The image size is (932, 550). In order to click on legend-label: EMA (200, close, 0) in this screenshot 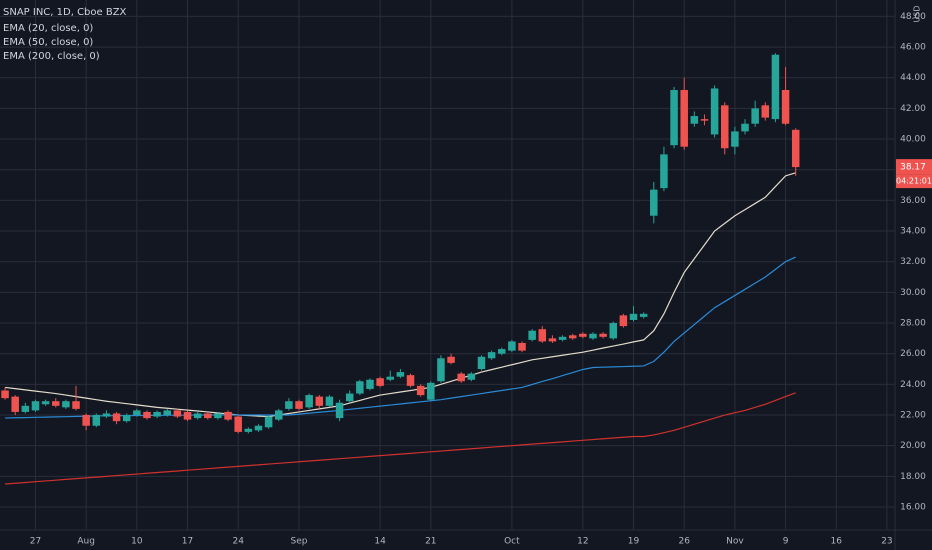, I will do `click(51, 56)`.